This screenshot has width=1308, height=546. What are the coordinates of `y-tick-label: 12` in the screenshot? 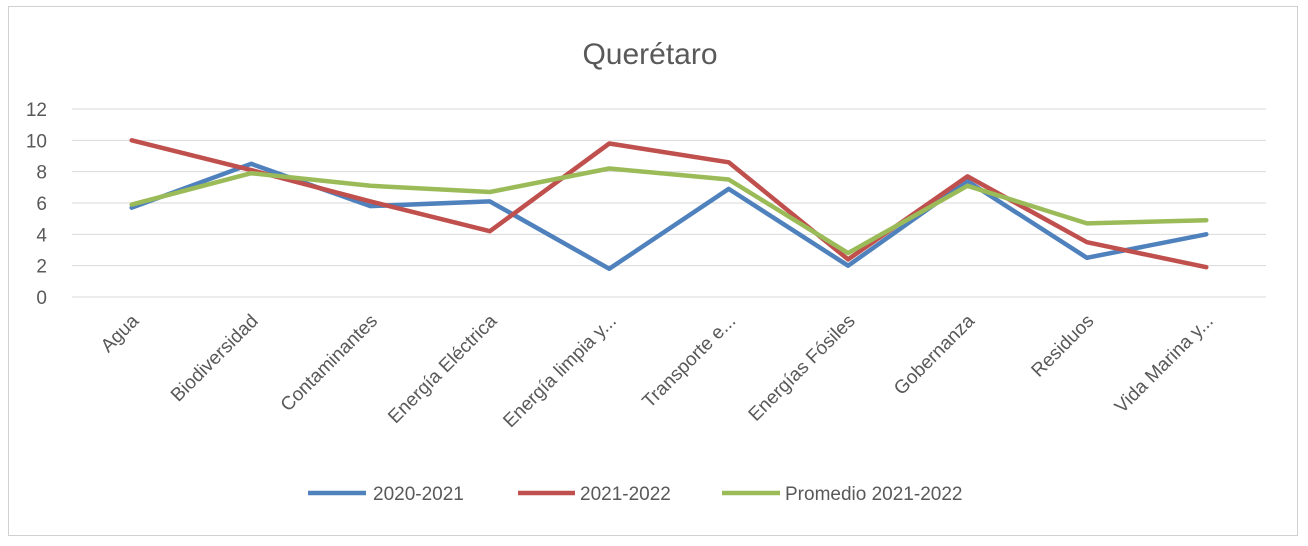 It's located at (36, 110).